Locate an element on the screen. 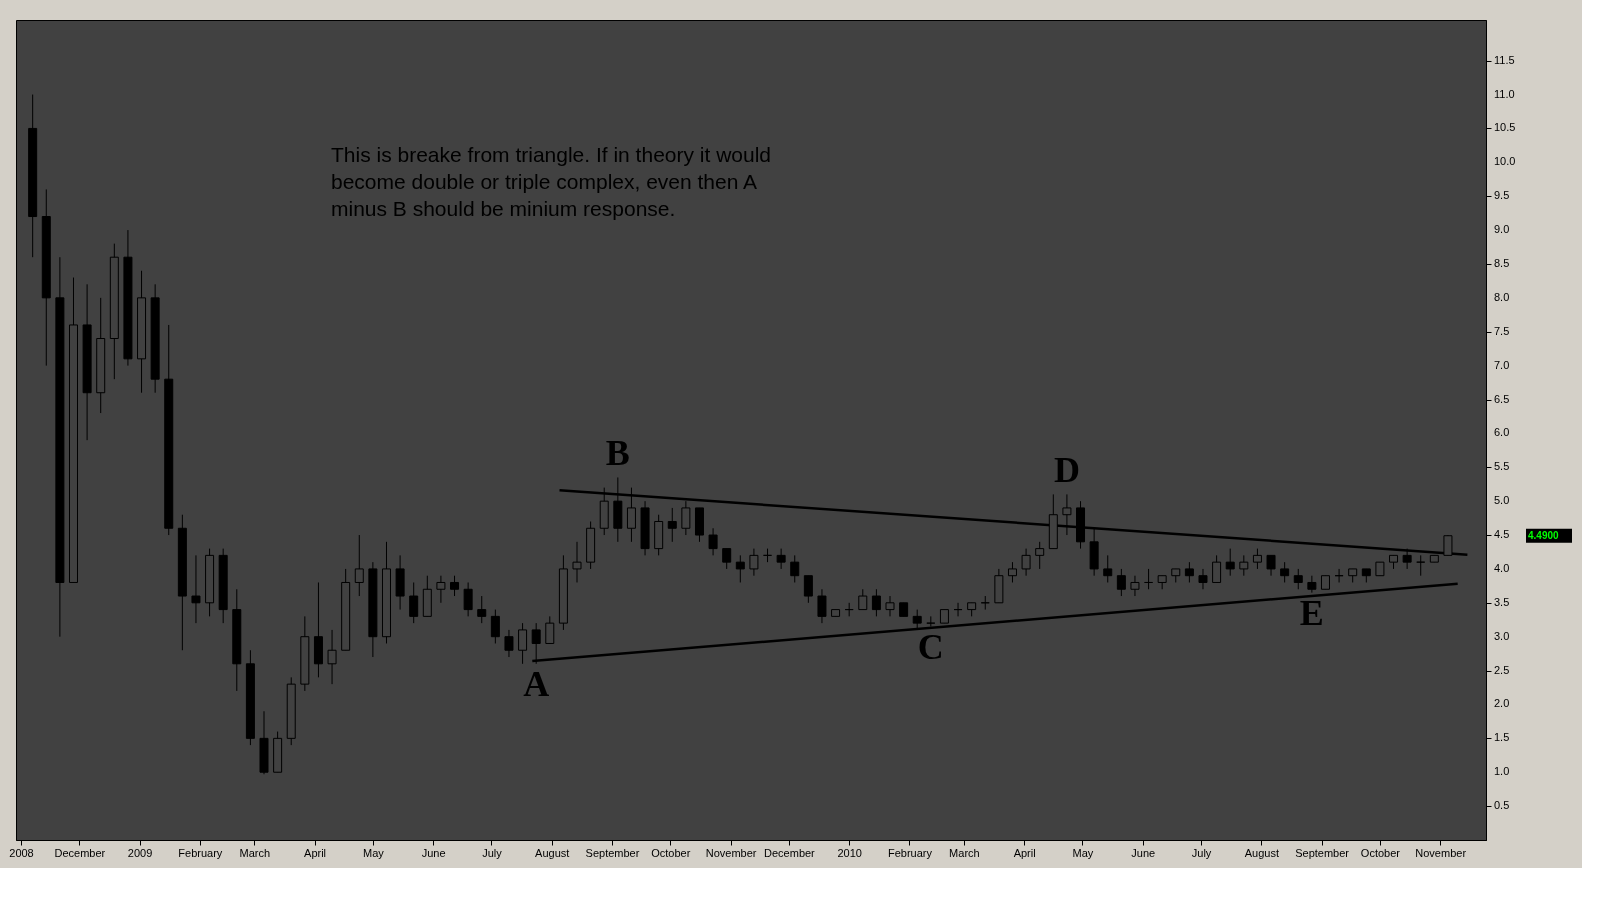 The height and width of the screenshot is (910, 1600). x-tick-label: 2008 is located at coordinates (21, 852).